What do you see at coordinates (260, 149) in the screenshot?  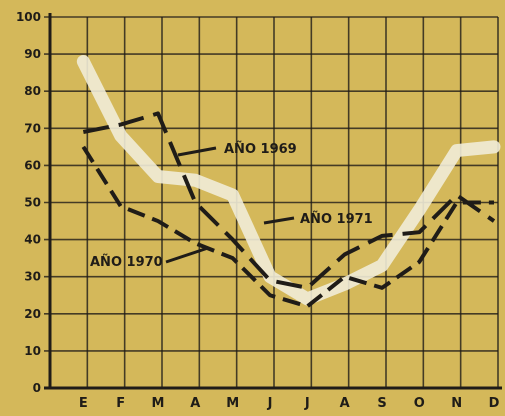 I see `annotation-label: AÑO 1969` at bounding box center [260, 149].